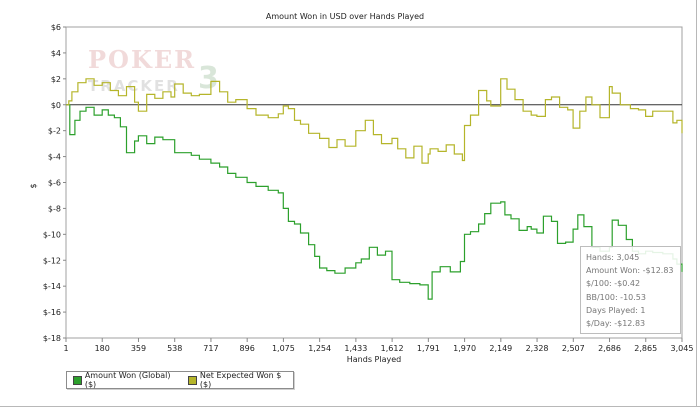 Image resolution: width=700 pixels, height=411 pixels. Describe the element at coordinates (77, 380) in the screenshot. I see `legend-swatch-amount-won` at that location.